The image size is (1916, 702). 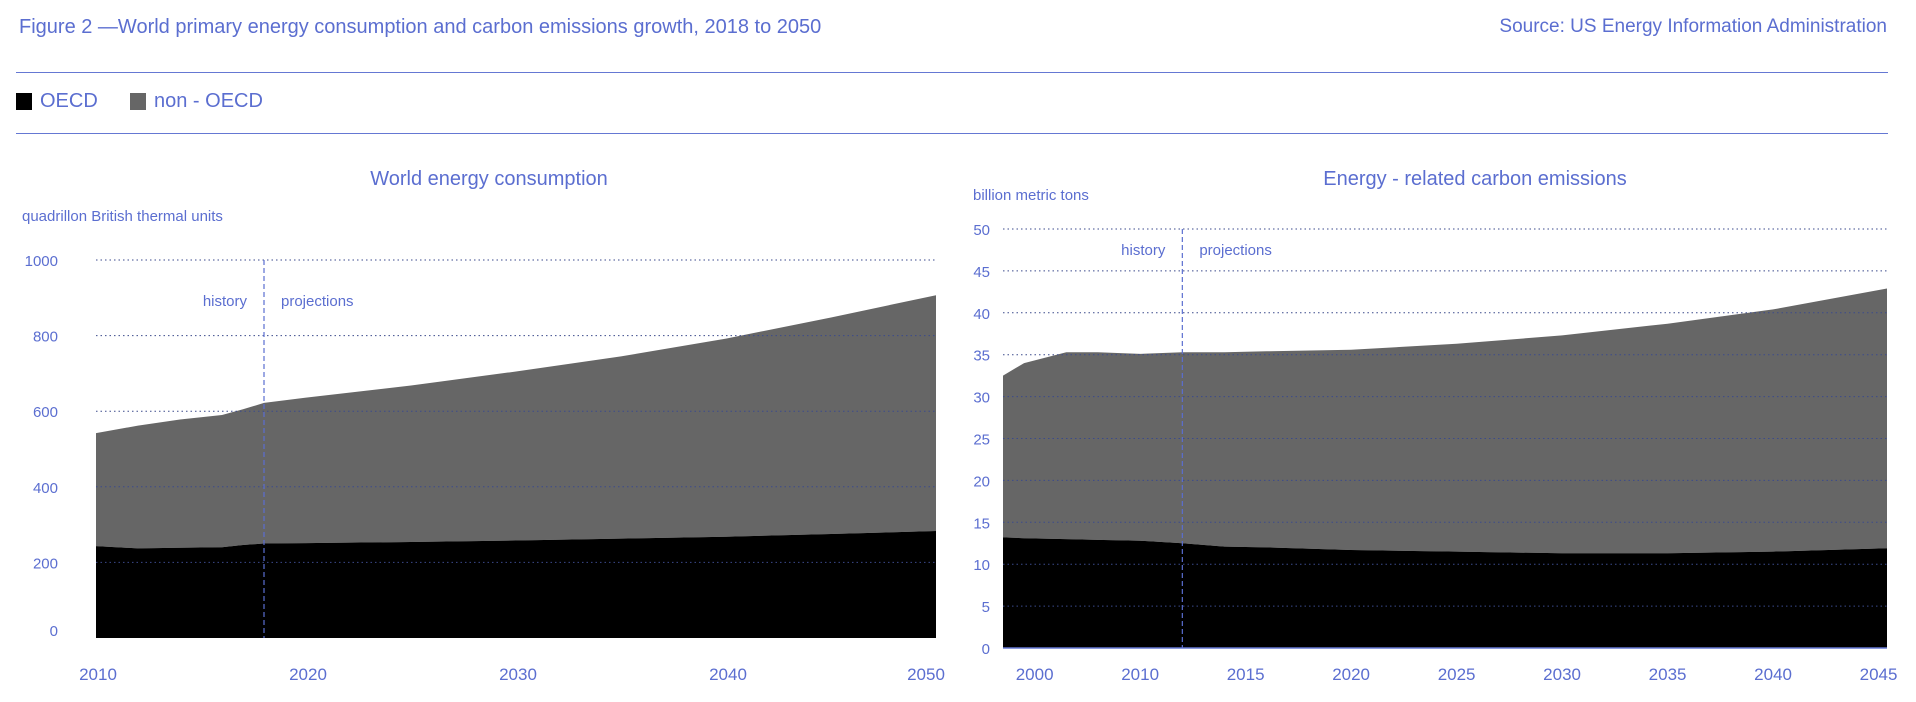 What do you see at coordinates (981, 230) in the screenshot?
I see `emissions-y-tick-label: 50` at bounding box center [981, 230].